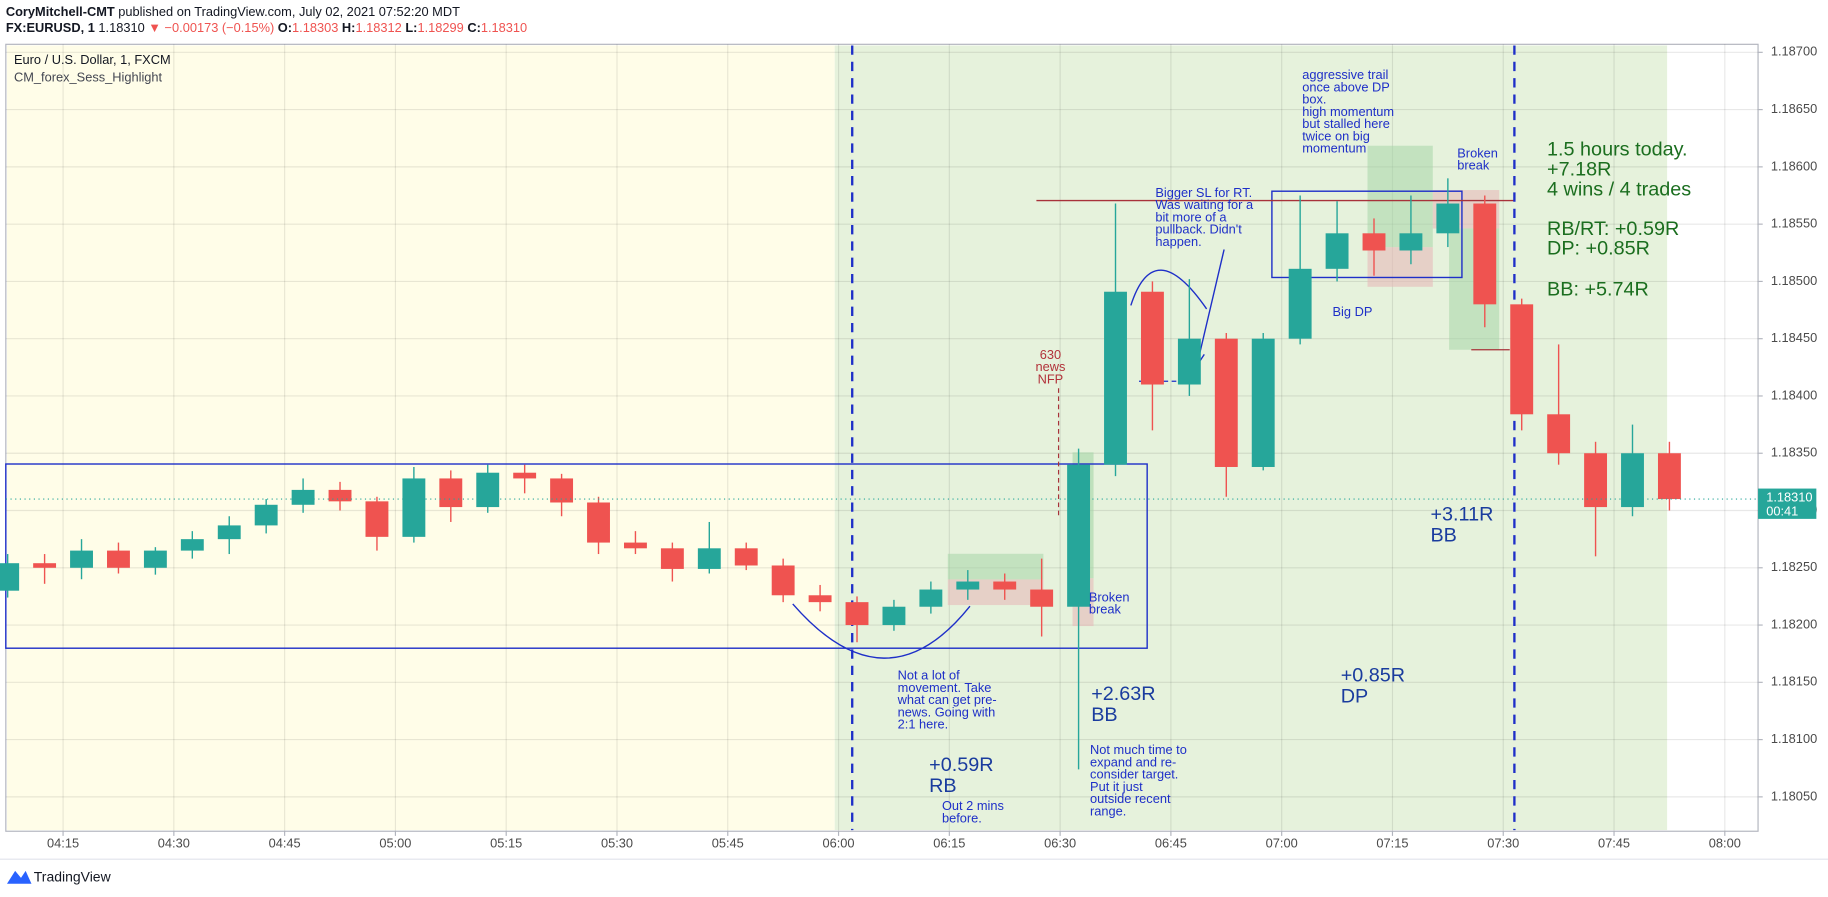 The image size is (1828, 897). I want to click on annotation-line: +7.18R, so click(1579, 169).